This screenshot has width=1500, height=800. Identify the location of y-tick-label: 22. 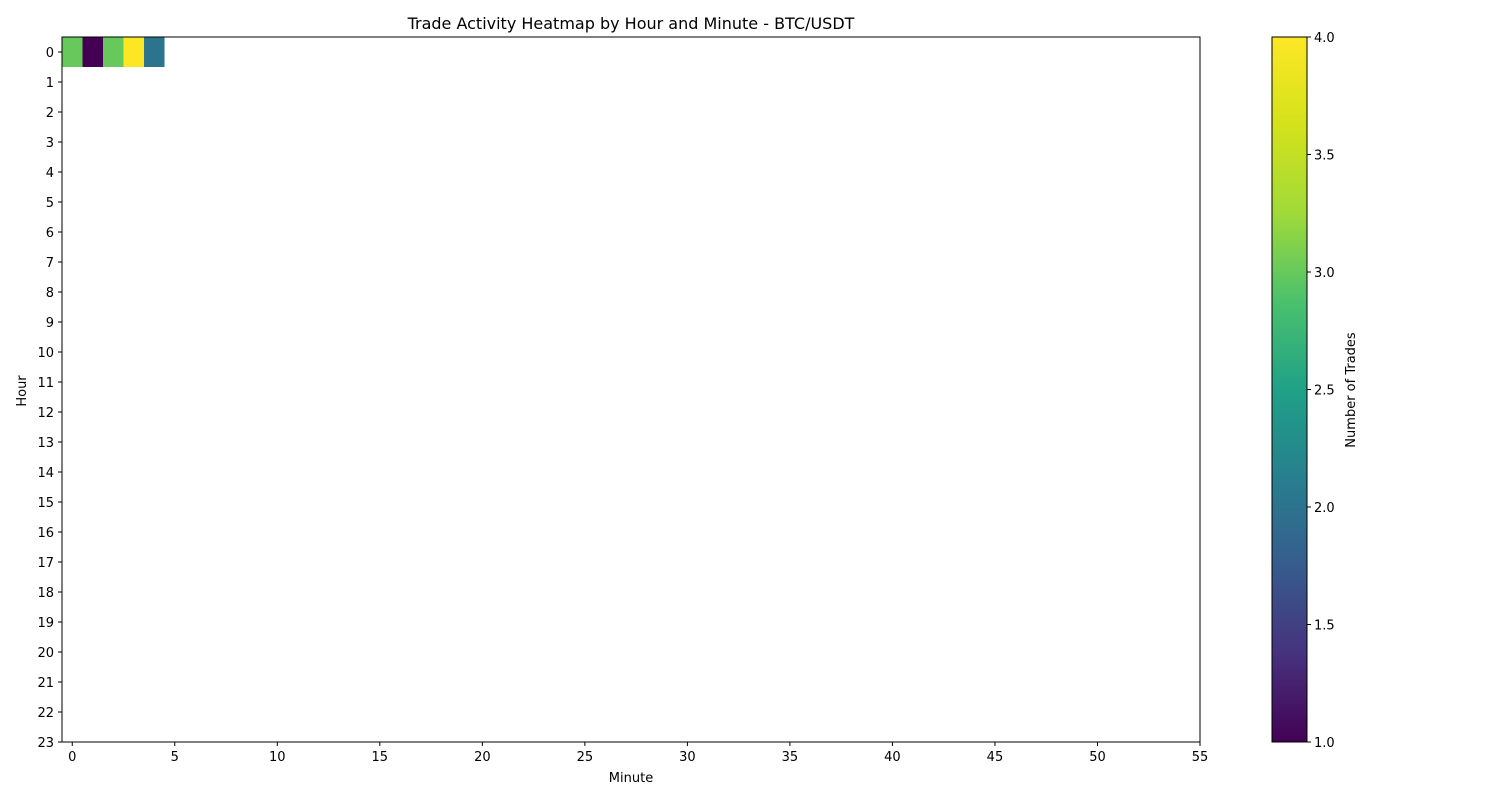
(45, 713).